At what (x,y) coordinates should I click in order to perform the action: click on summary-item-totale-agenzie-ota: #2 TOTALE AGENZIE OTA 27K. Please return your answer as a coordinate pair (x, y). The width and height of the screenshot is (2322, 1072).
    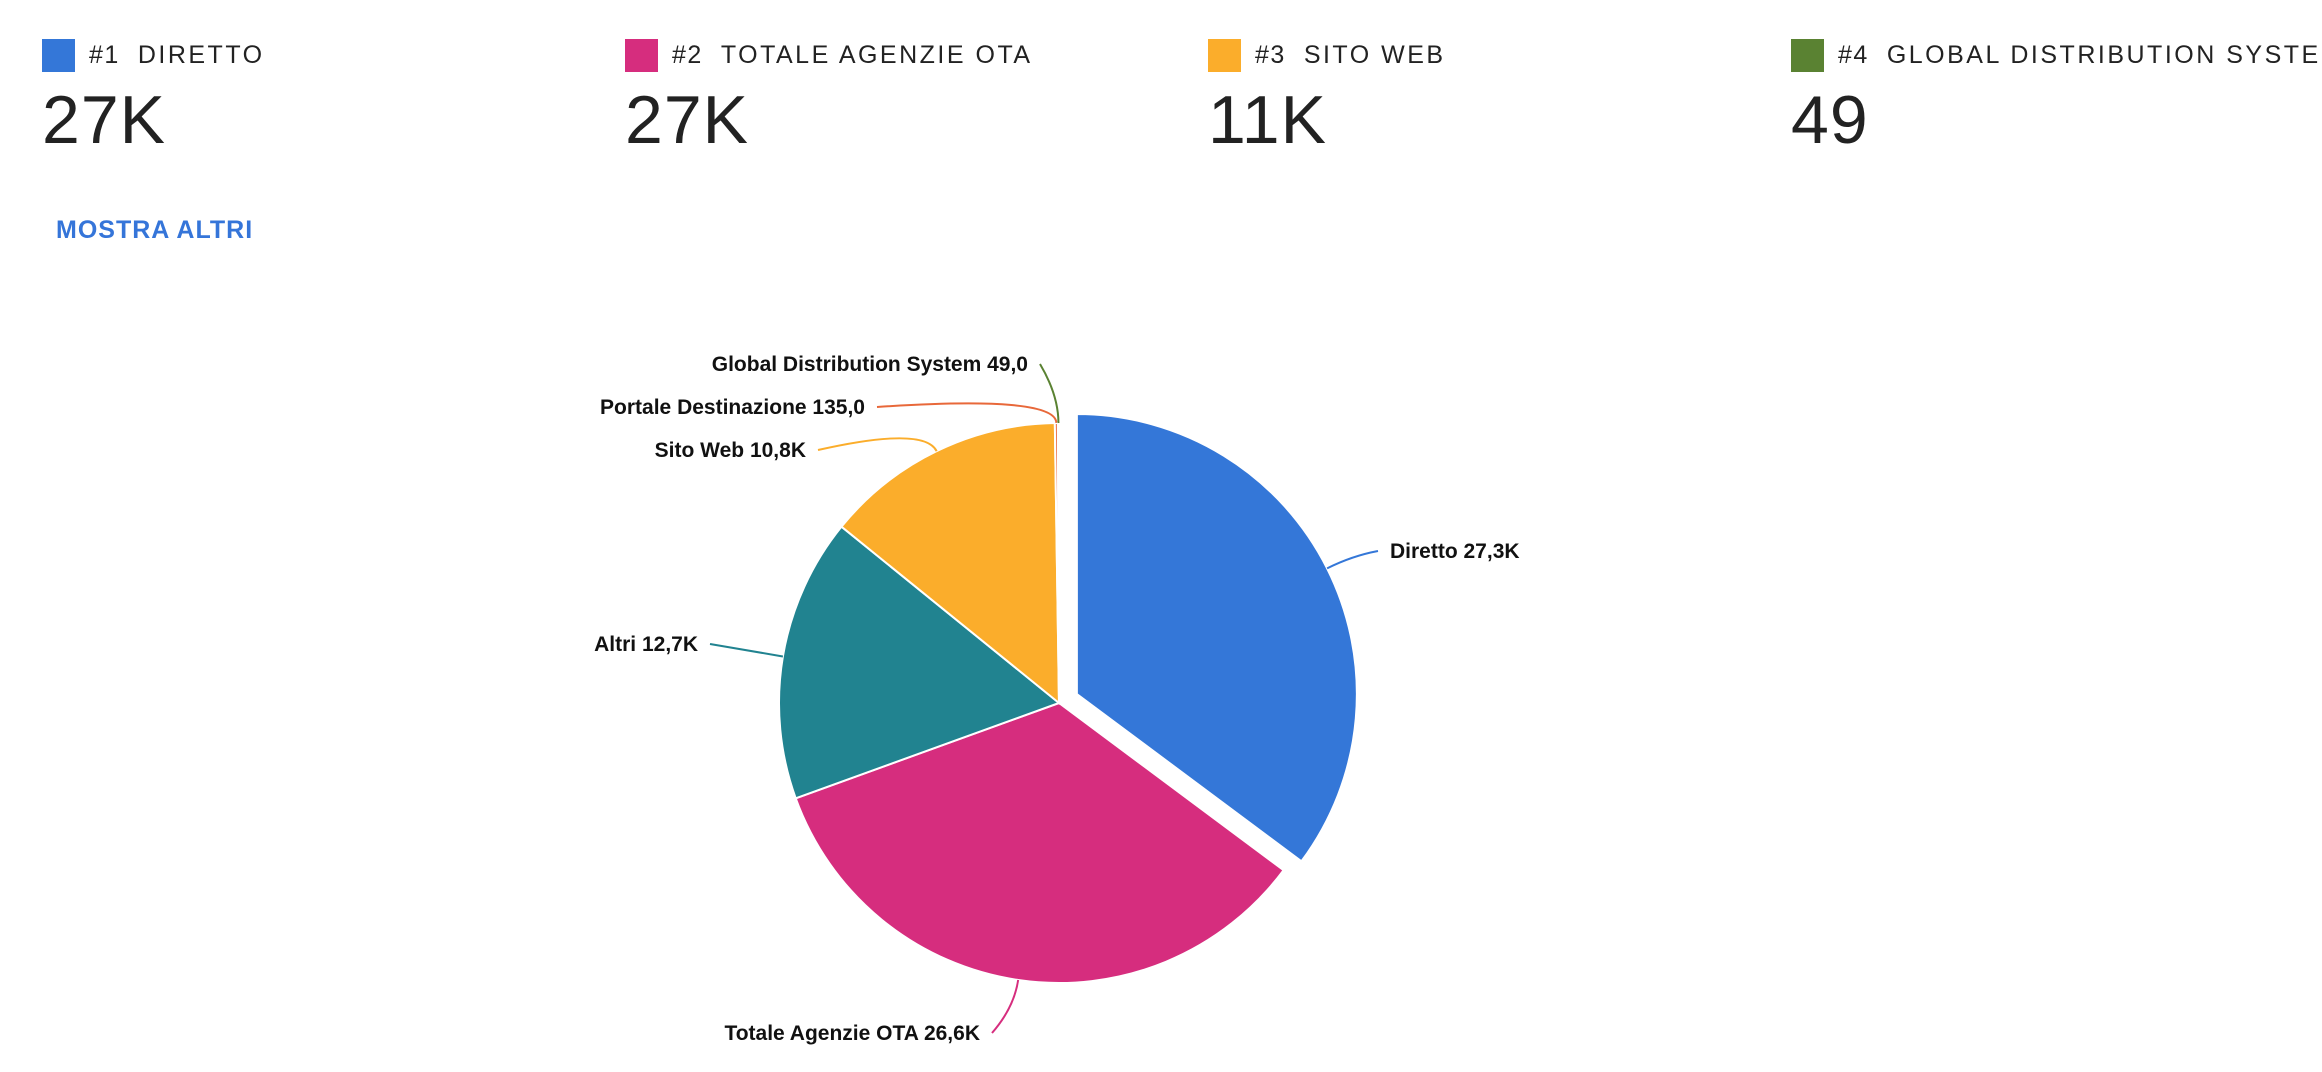
    Looking at the image, I should click on (829, 103).